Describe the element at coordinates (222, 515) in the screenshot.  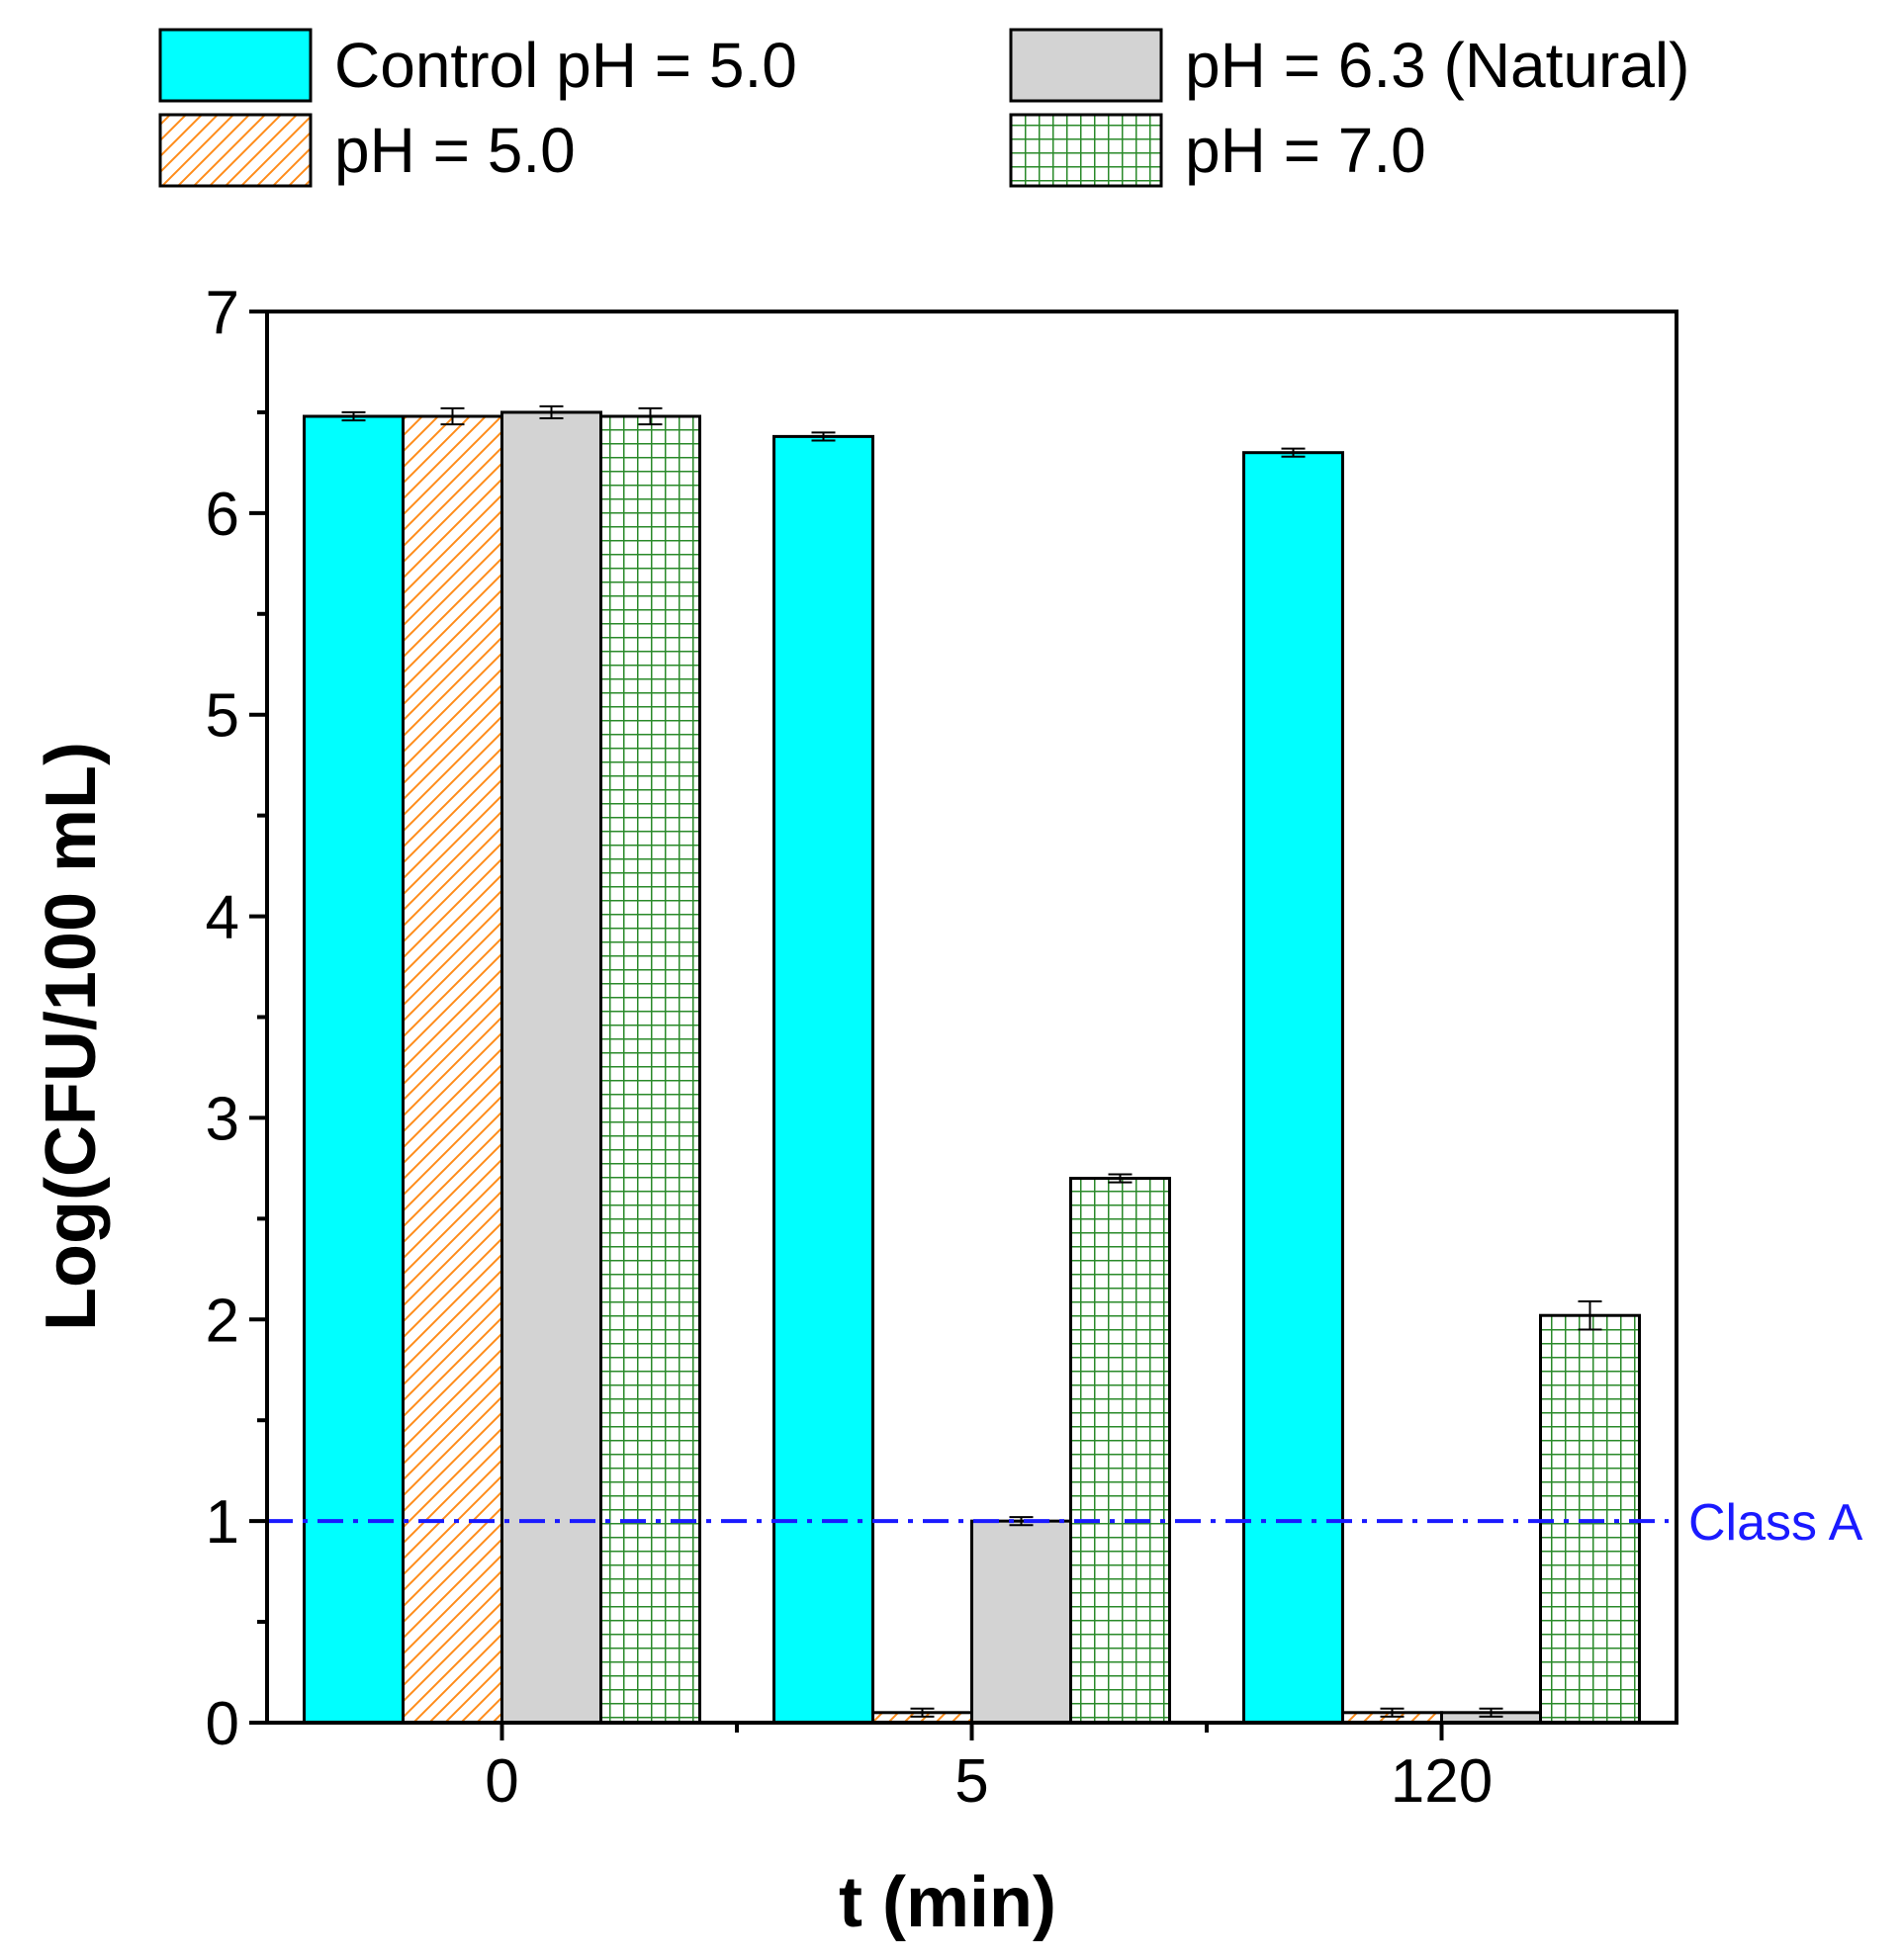
I see `y-tick-label: 6` at that location.